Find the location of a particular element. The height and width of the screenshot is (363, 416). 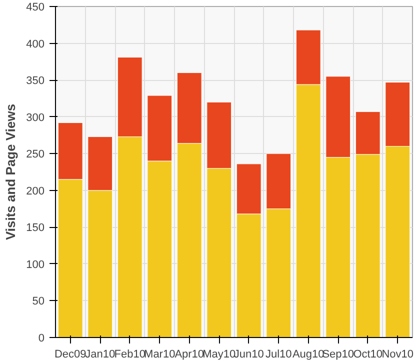

x-tick-label: Mar10 is located at coordinates (160, 354).